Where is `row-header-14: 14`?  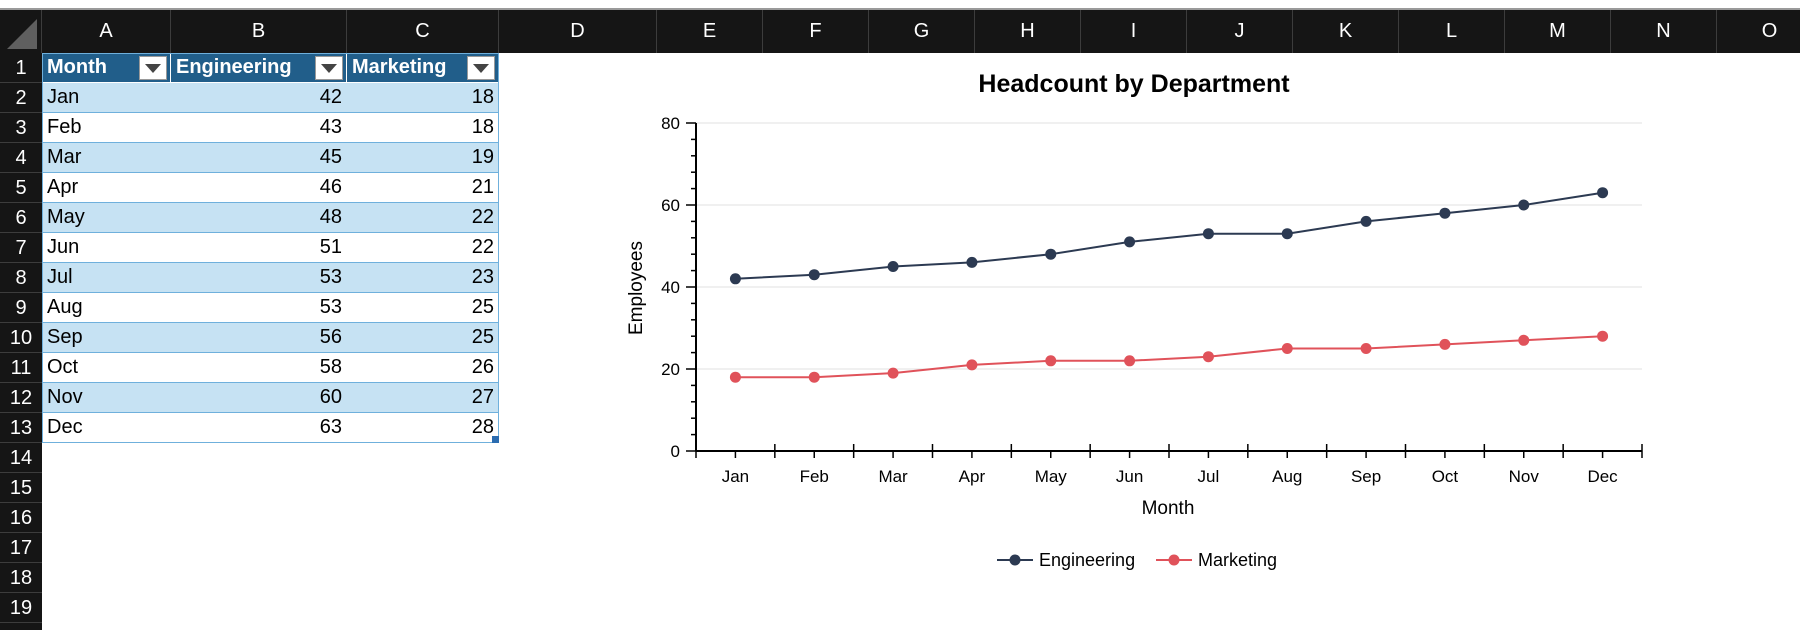
row-header-14: 14 is located at coordinates (21, 458).